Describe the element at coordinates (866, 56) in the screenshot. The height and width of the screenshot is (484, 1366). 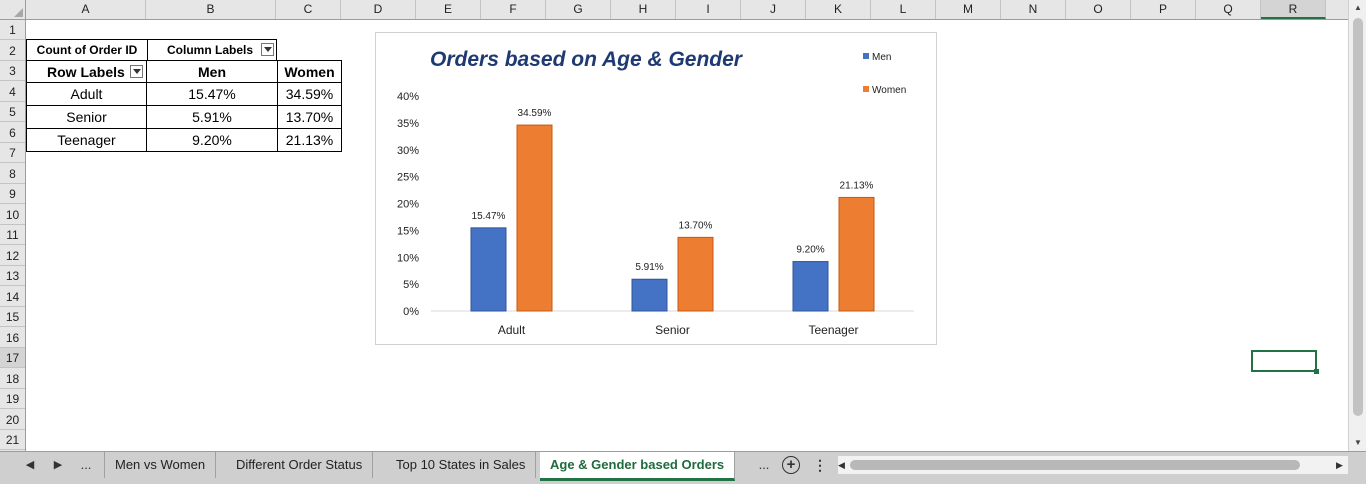
I see `legend-swatch-men` at that location.